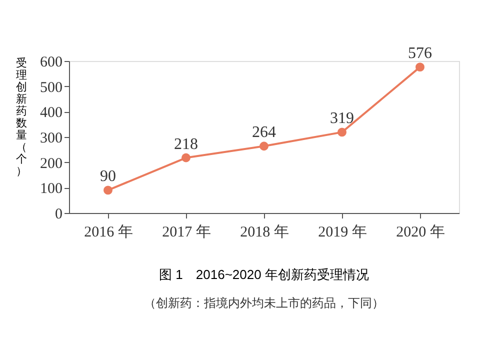  I want to click on data-label: 90, so click(108, 177).